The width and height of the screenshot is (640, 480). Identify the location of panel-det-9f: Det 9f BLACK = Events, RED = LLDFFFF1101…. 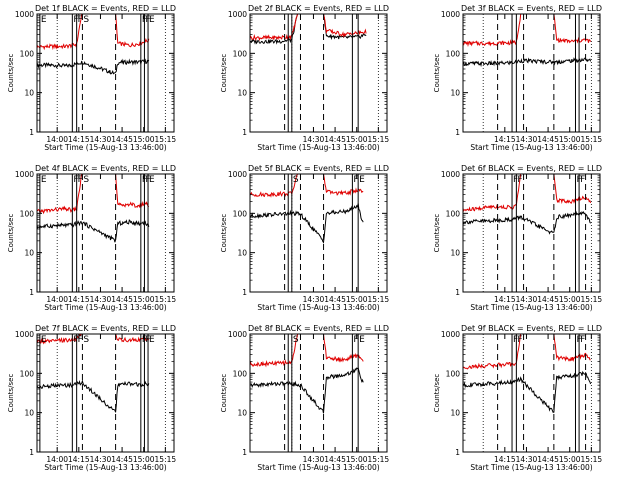
(517, 398).